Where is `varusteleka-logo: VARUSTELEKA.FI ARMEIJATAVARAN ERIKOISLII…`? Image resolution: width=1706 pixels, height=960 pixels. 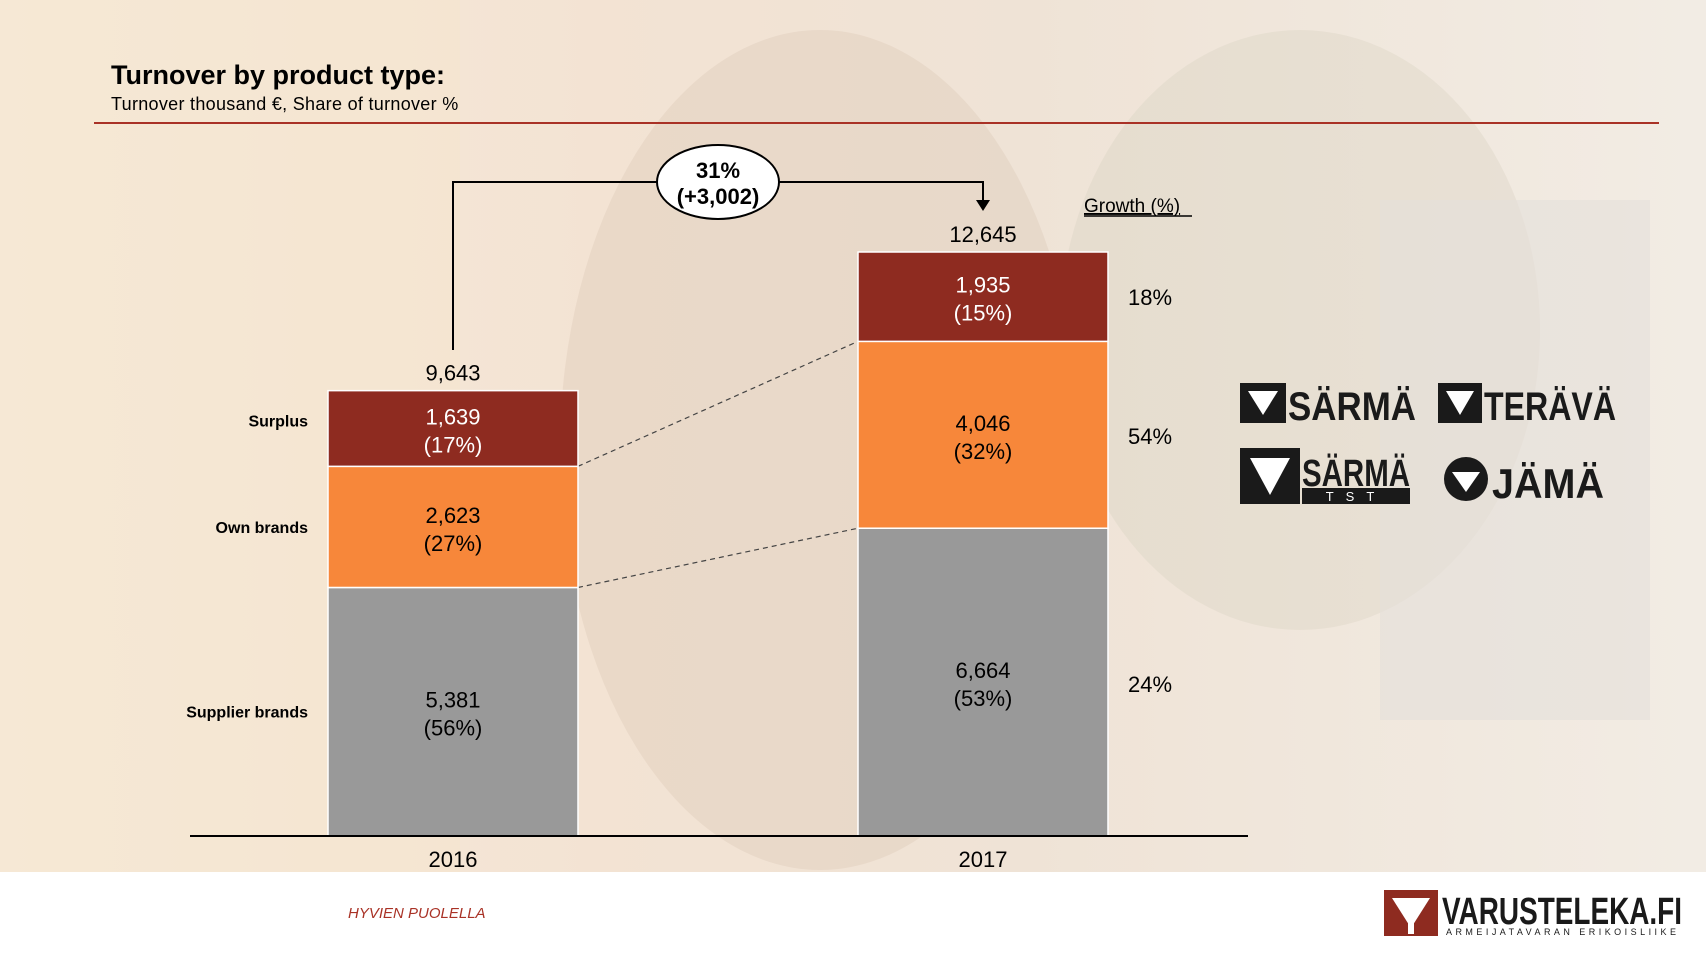
varusteleka-logo: VARUSTELEKA.FI ARMEIJATAVARAN ERIKOISLII… is located at coordinates (1533, 913).